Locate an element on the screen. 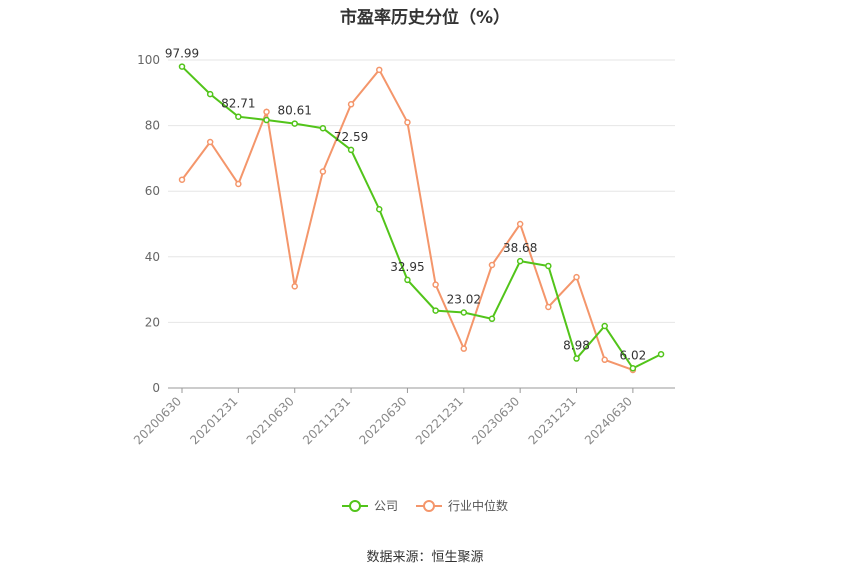 The height and width of the screenshot is (575, 850). y-tick-label: 60 is located at coordinates (152, 191).